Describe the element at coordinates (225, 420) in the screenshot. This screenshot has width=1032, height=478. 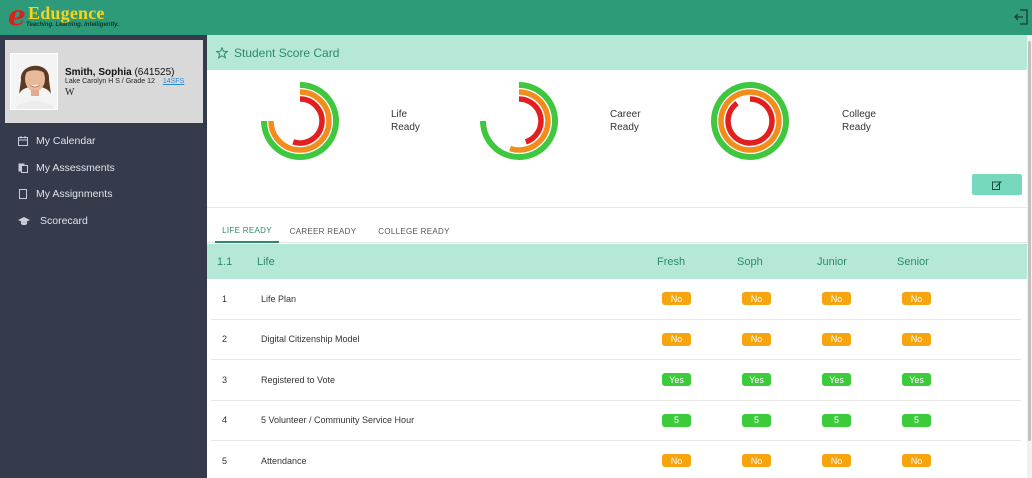
I see `row-number: 4` at that location.